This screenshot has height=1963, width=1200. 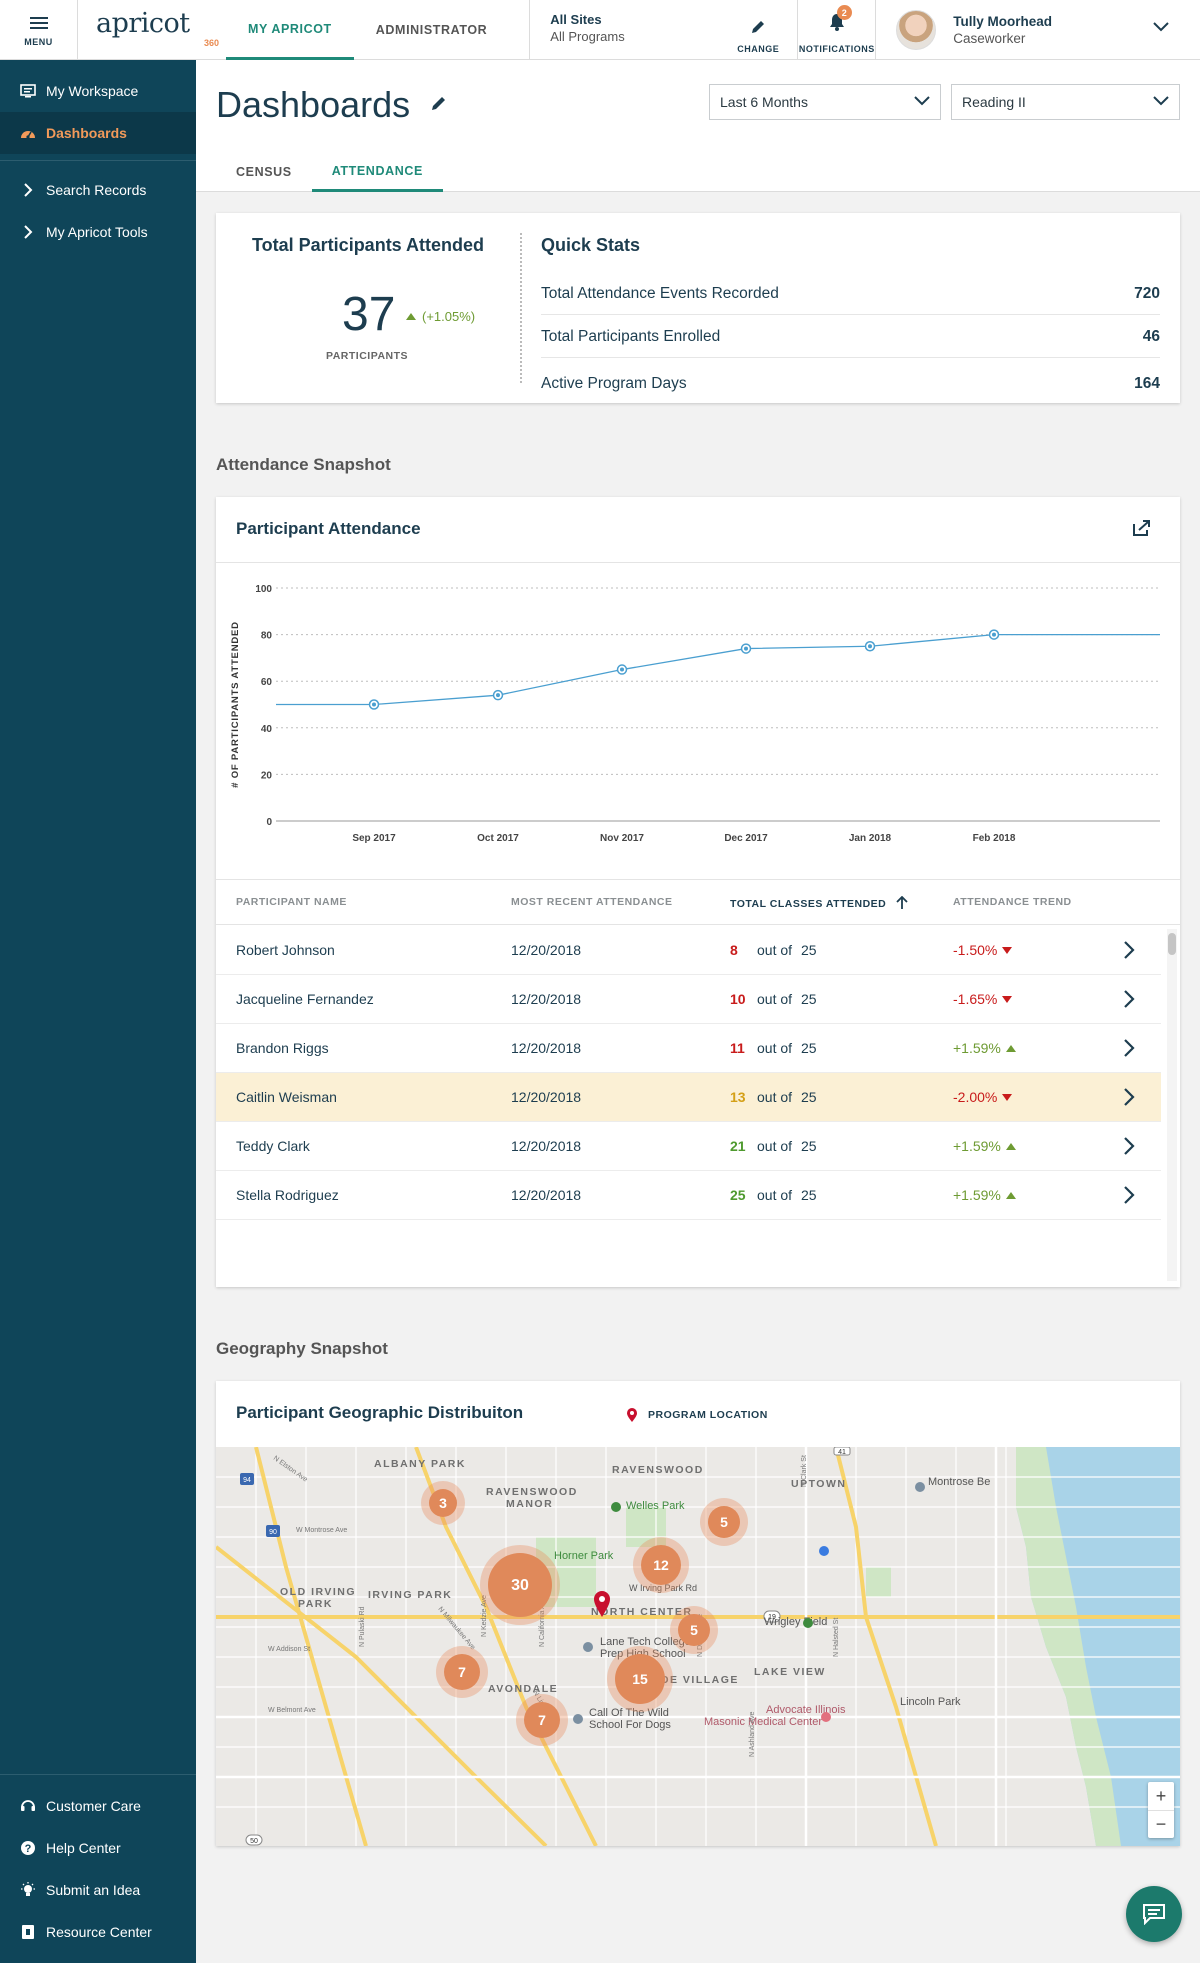 What do you see at coordinates (790, 1672) in the screenshot?
I see `map-label-lake-view: LAKE VIEW` at bounding box center [790, 1672].